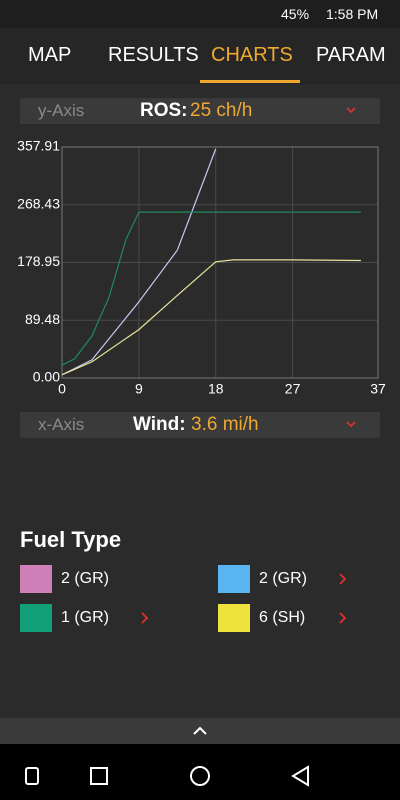 The height and width of the screenshot is (800, 400). I want to click on clock: 1:58 PM, so click(352, 14).